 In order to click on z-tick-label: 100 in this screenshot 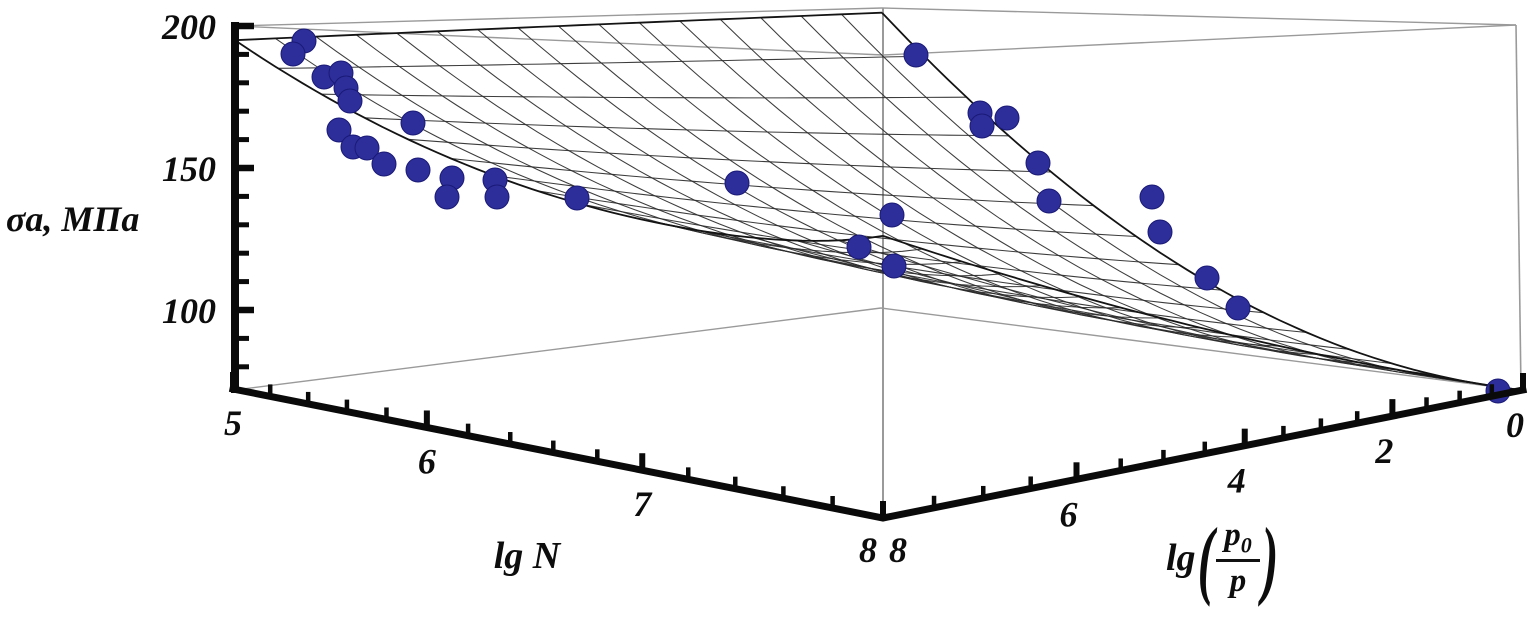, I will do `click(189, 311)`.